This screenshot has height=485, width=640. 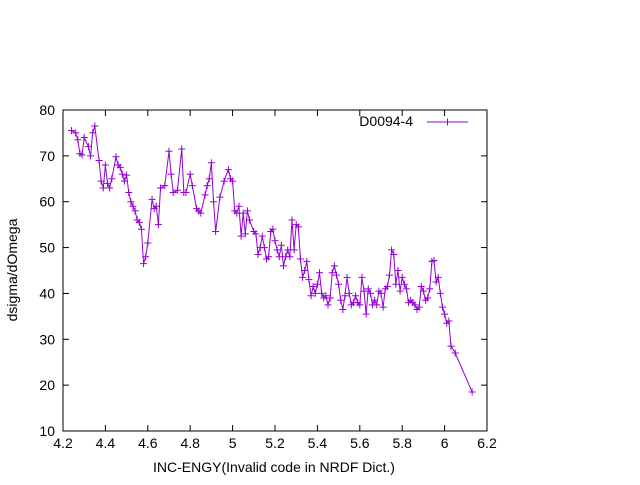 What do you see at coordinates (190, 443) in the screenshot?
I see `x-tick-label: 4.8` at bounding box center [190, 443].